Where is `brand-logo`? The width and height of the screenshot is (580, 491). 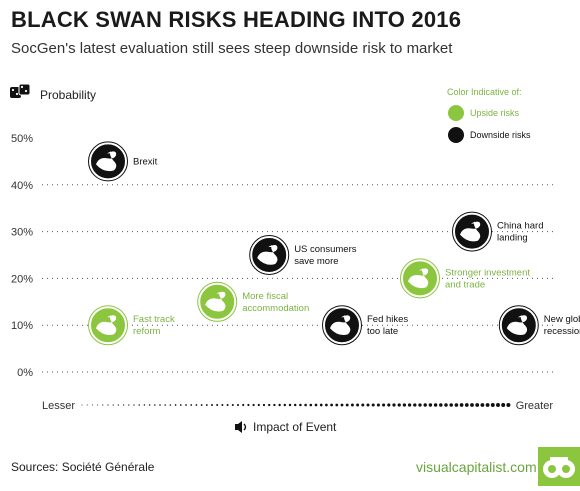 brand-logo is located at coordinates (559, 466).